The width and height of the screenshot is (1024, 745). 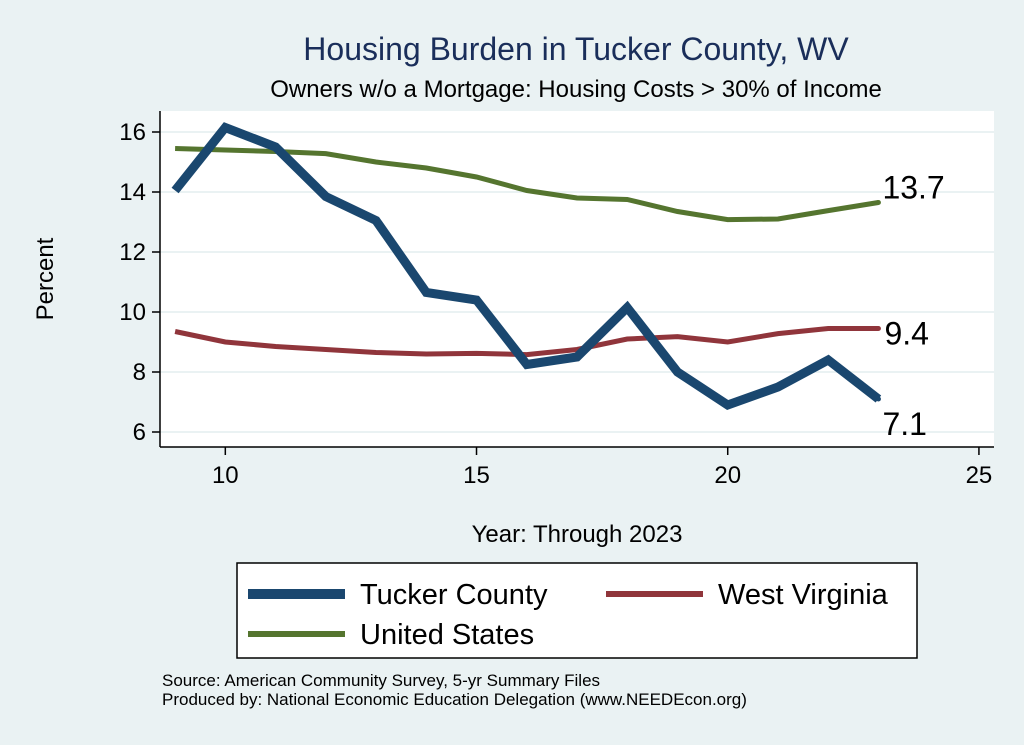 What do you see at coordinates (132, 312) in the screenshot?
I see `y-tick-label-10: 10` at bounding box center [132, 312].